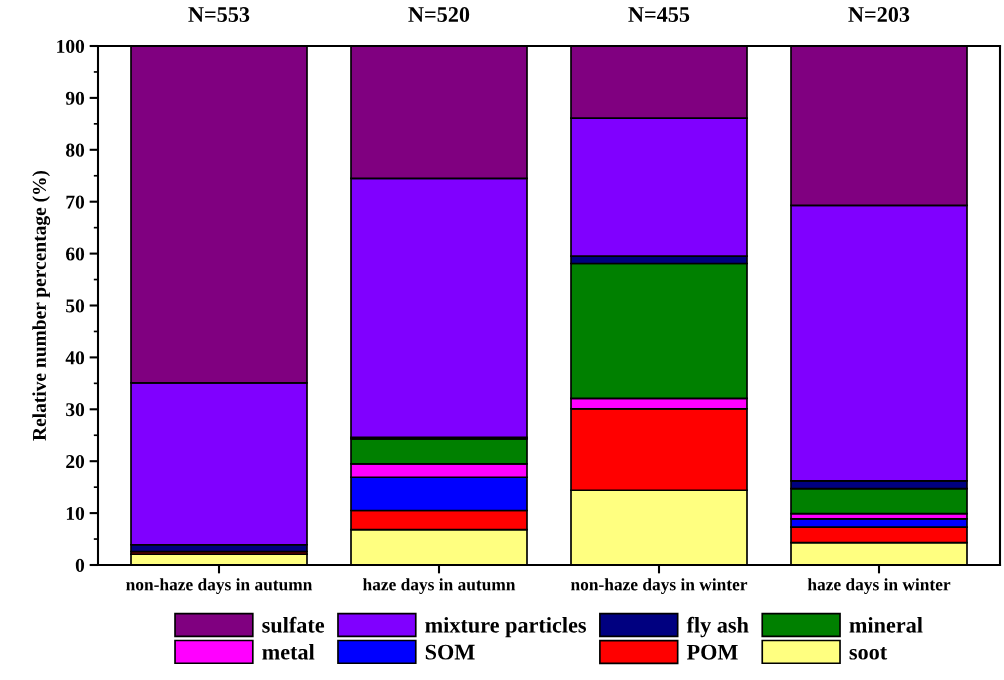 This screenshot has height=680, width=1004. I want to click on annotation: N=520, so click(439, 15).